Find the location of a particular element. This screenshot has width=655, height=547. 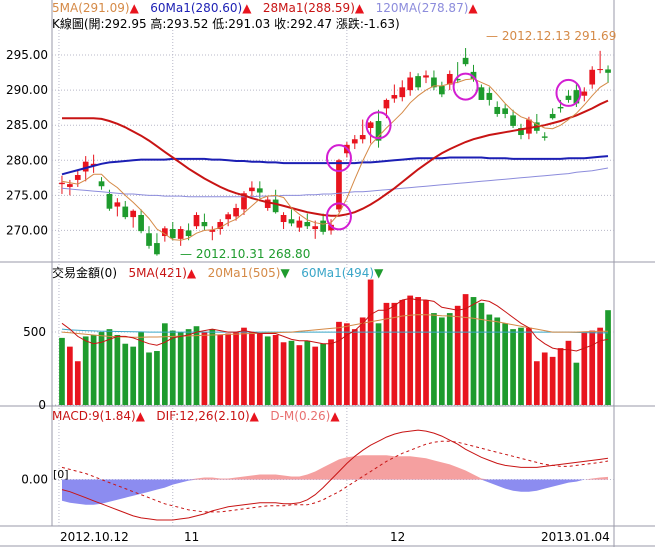

high-annotation: — 2012.12.13 291.69 is located at coordinates (551, 36).